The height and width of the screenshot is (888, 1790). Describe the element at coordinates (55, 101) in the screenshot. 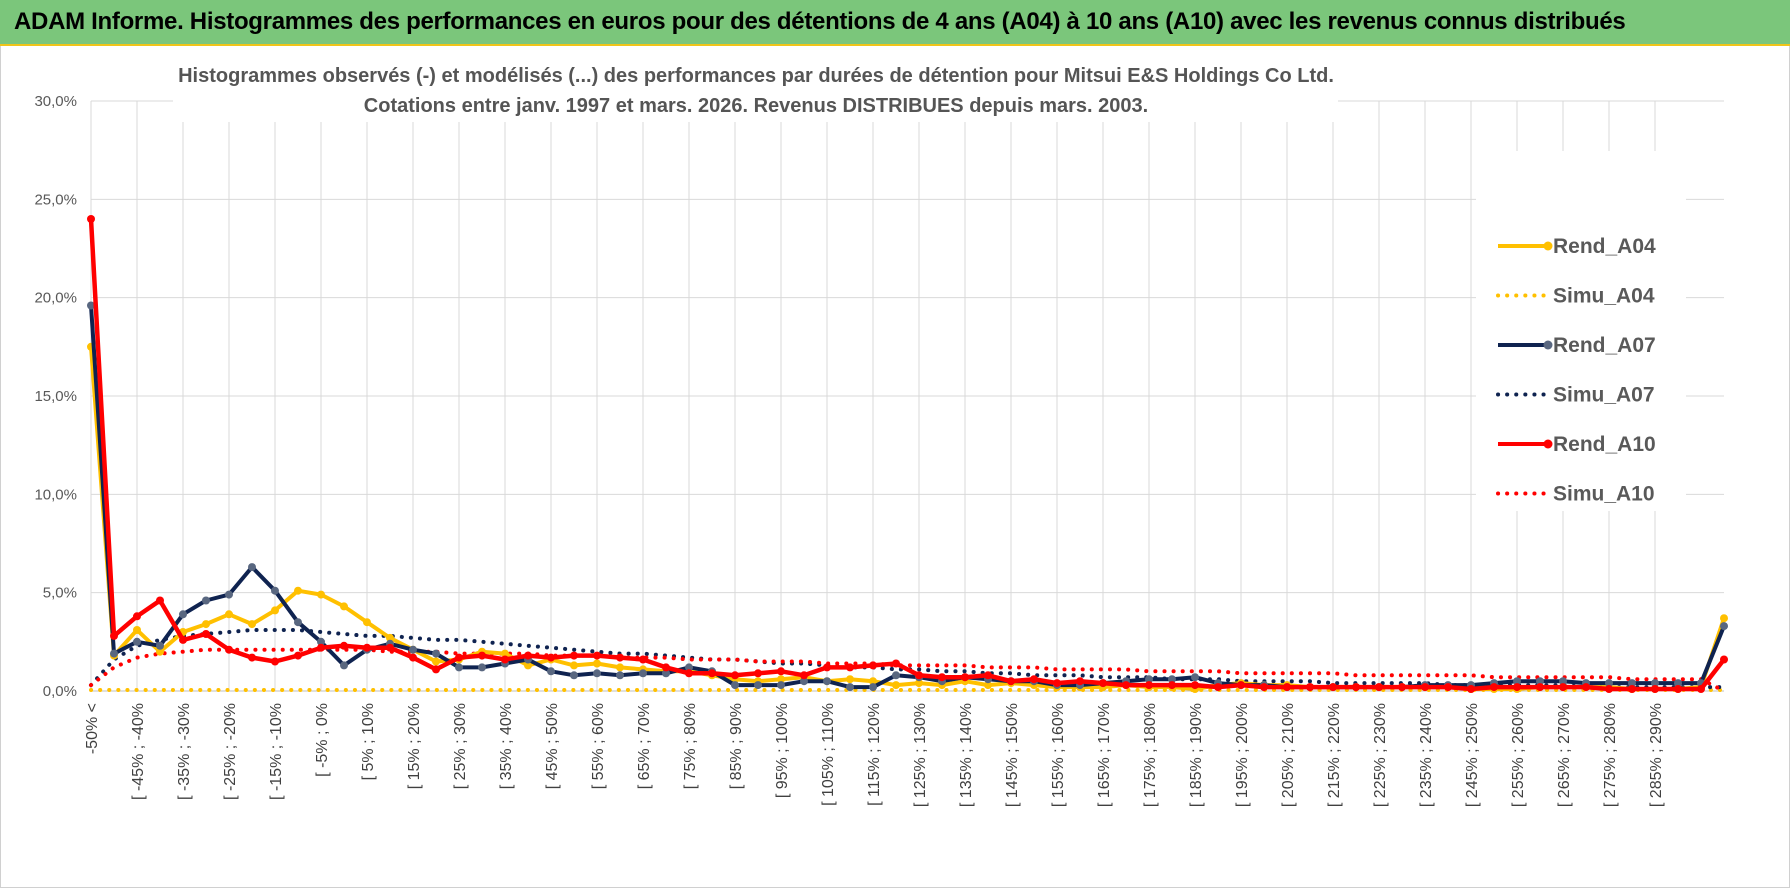

I see `y-tick-label: 30,0%` at that location.